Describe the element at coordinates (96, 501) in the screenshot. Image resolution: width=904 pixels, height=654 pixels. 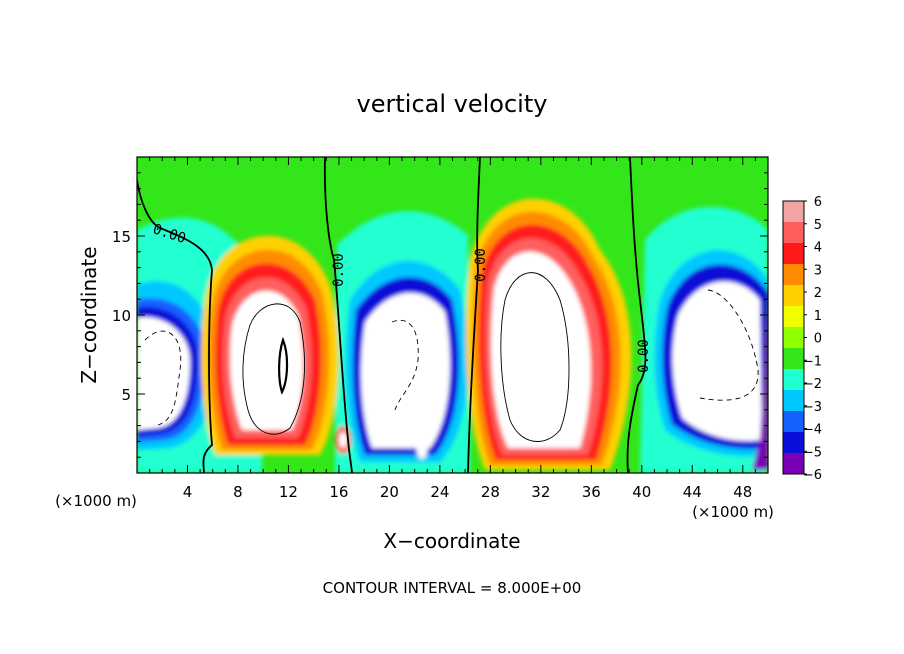
I see `x-unit-label-left: (×1000 m)` at that location.